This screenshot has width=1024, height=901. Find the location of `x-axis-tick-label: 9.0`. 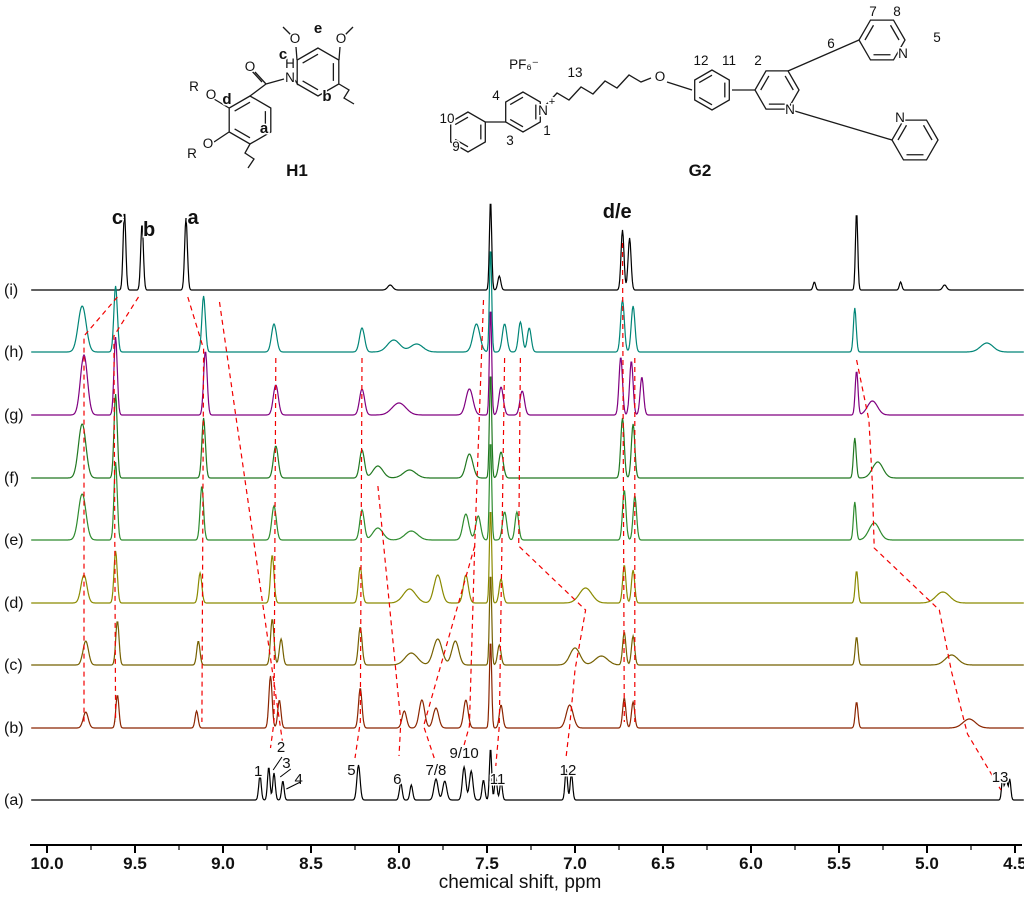

x-axis-tick-label: 9.0 is located at coordinates (223, 863).